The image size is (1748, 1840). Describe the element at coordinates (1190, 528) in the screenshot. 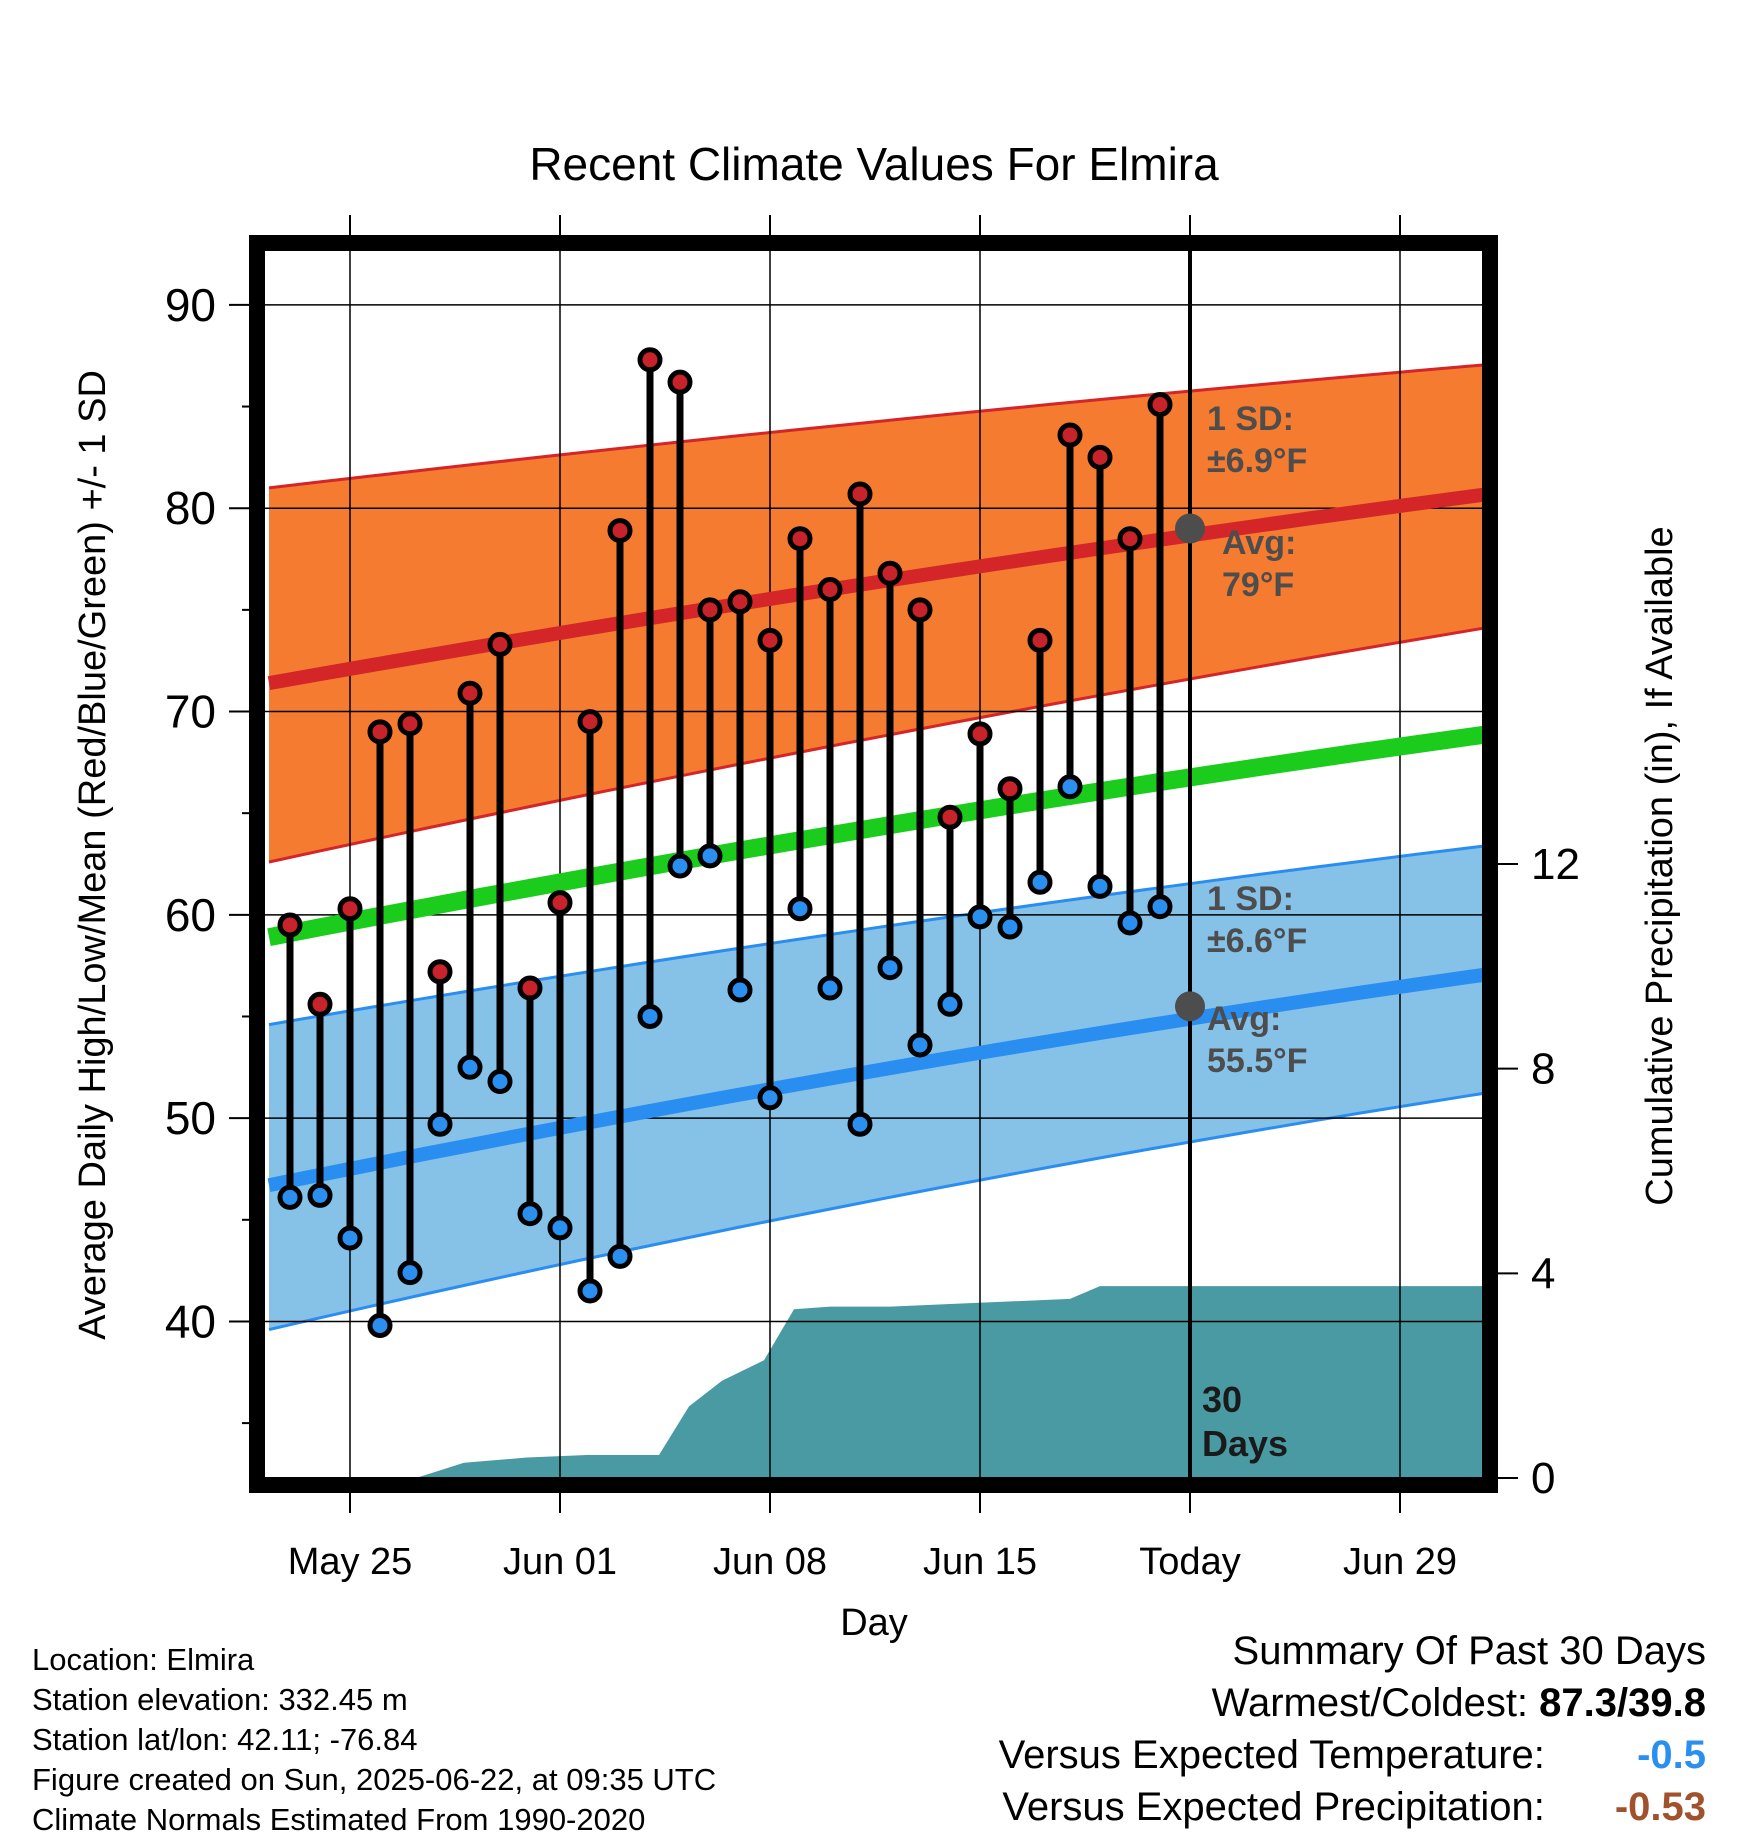

I see `today-high-avg-marker` at that location.